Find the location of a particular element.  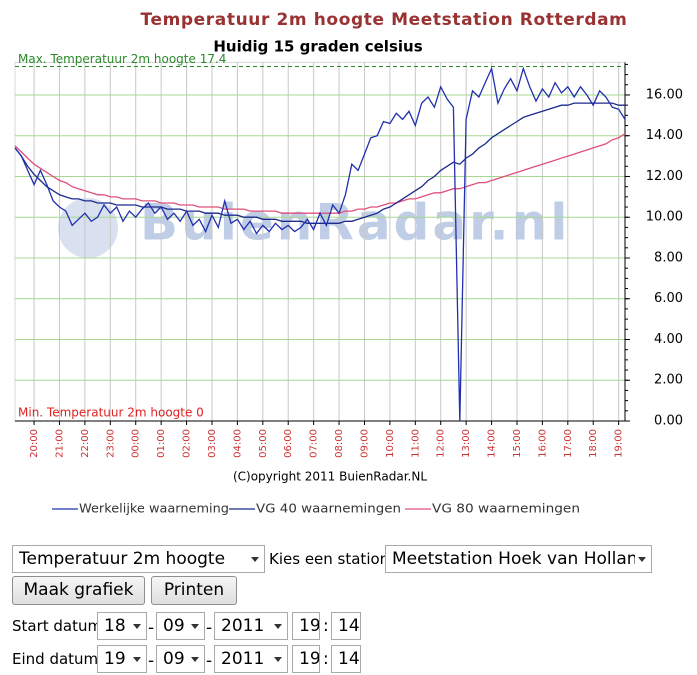

station-value: Meetstation Hoek van Holland is located at coordinates (513, 559).